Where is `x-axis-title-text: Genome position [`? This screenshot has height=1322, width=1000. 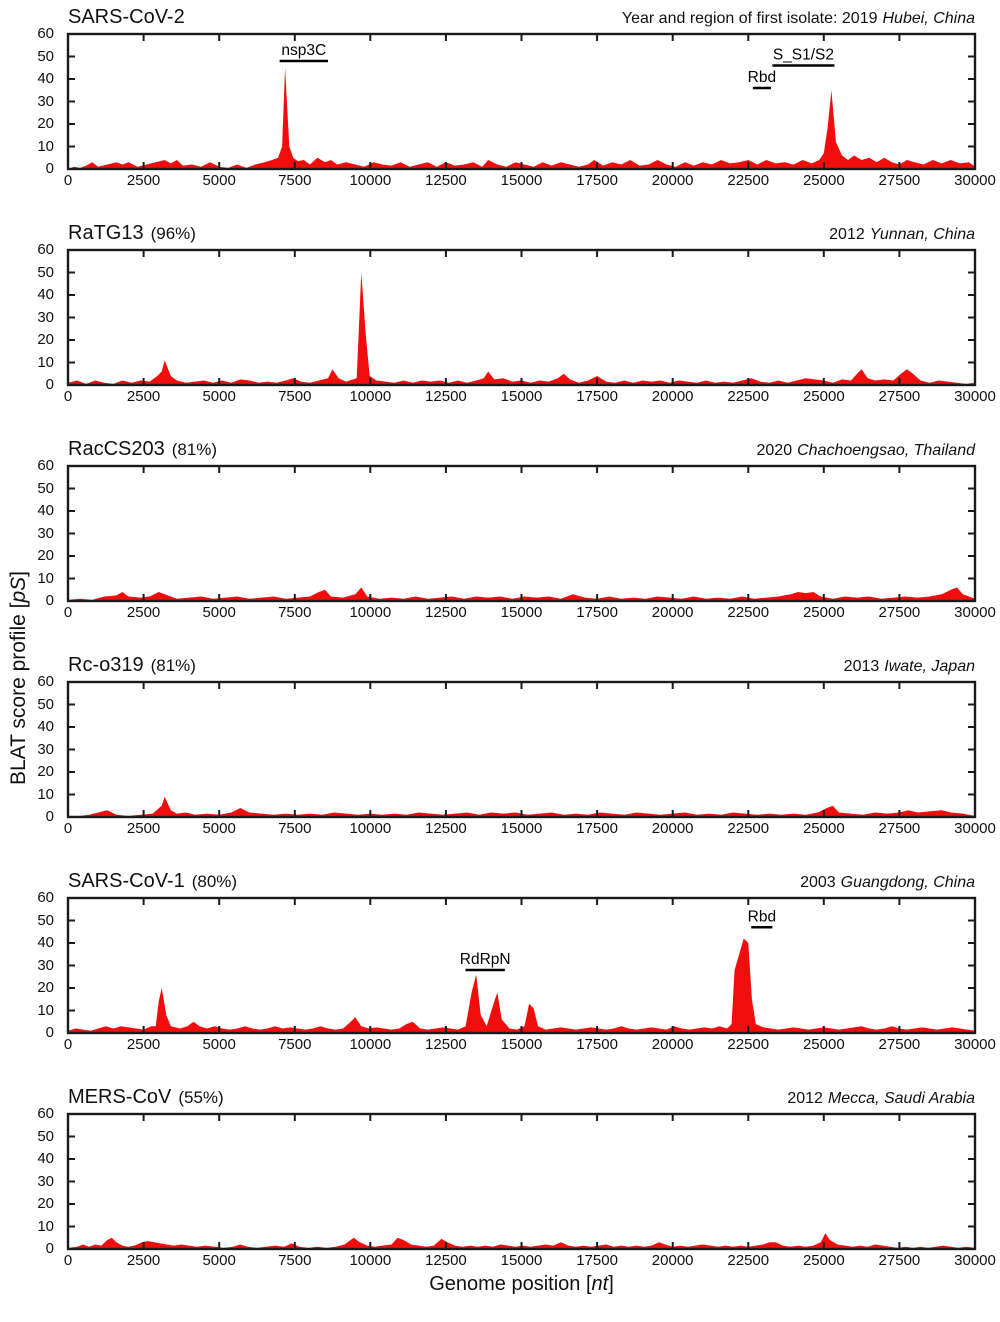 x-axis-title-text: Genome position [ is located at coordinates (510, 1284).